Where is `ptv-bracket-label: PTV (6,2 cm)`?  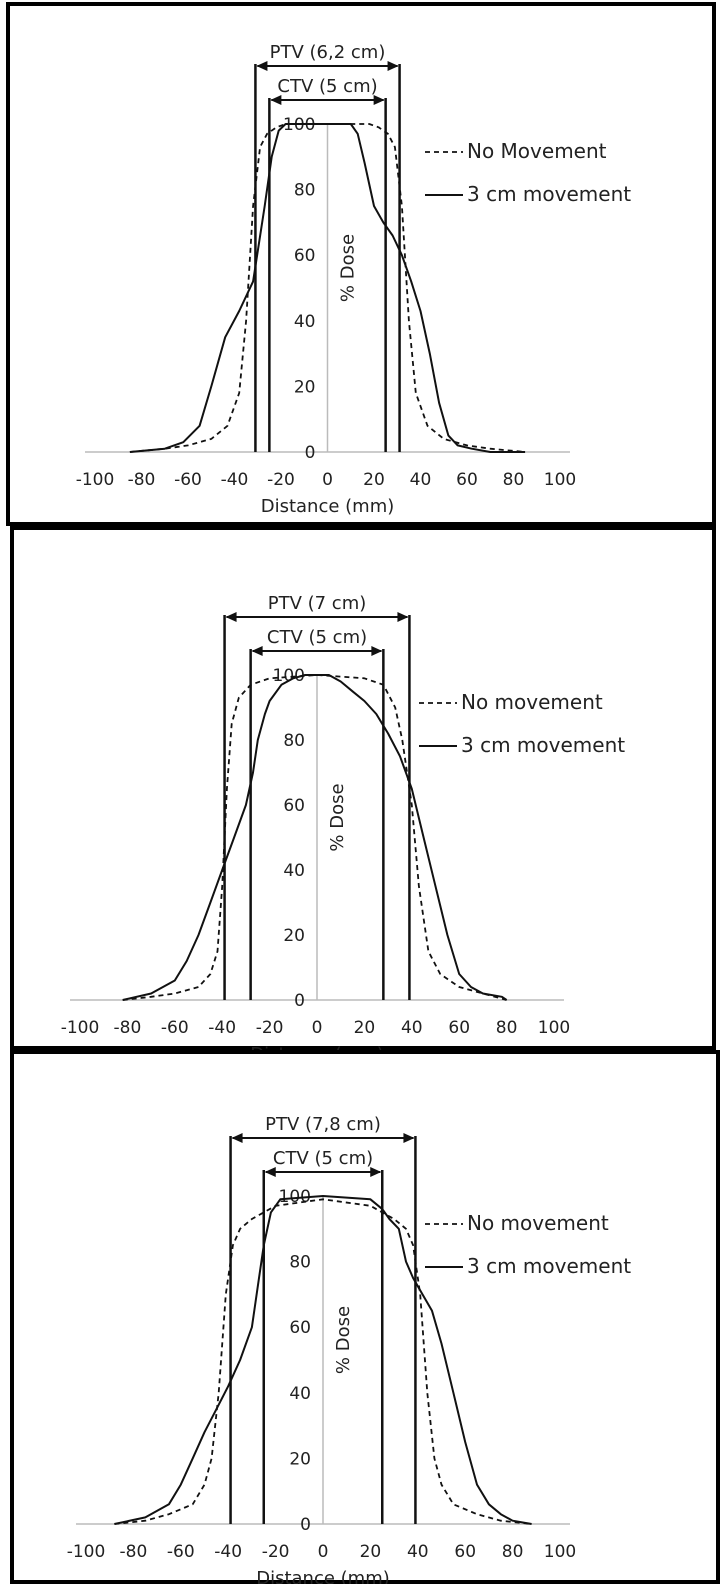 ptv-bracket-label: PTV (6,2 cm) is located at coordinates (328, 52).